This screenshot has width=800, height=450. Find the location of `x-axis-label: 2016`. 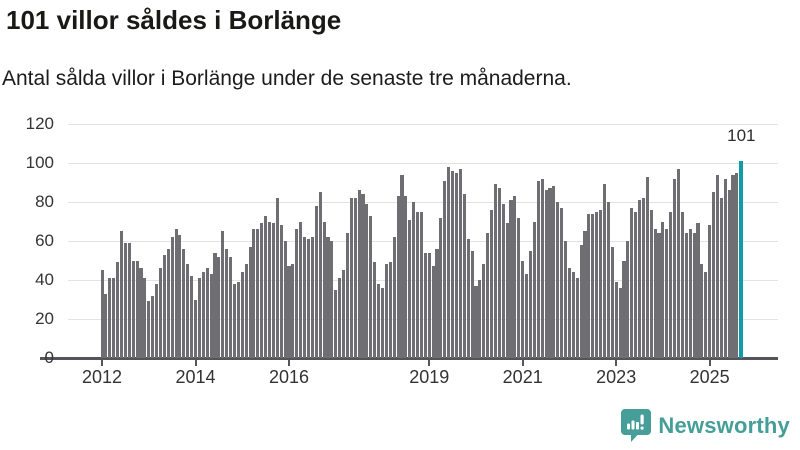

x-axis-label: 2016 is located at coordinates (289, 377).